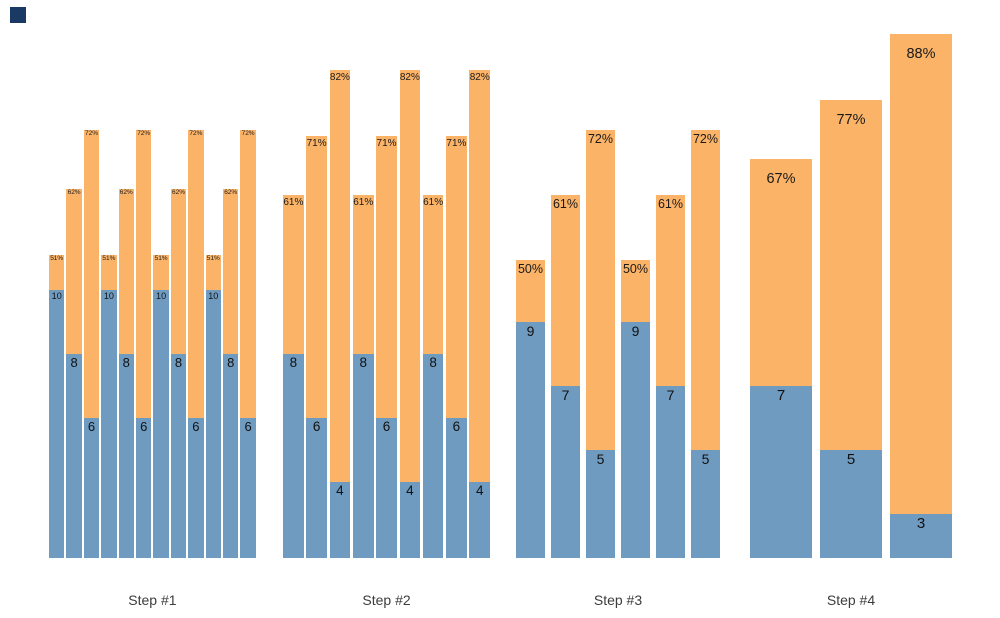 This screenshot has width=1000, height=618. What do you see at coordinates (91, 344) in the screenshot?
I see `bar-step1-3: 72% 6` at bounding box center [91, 344].